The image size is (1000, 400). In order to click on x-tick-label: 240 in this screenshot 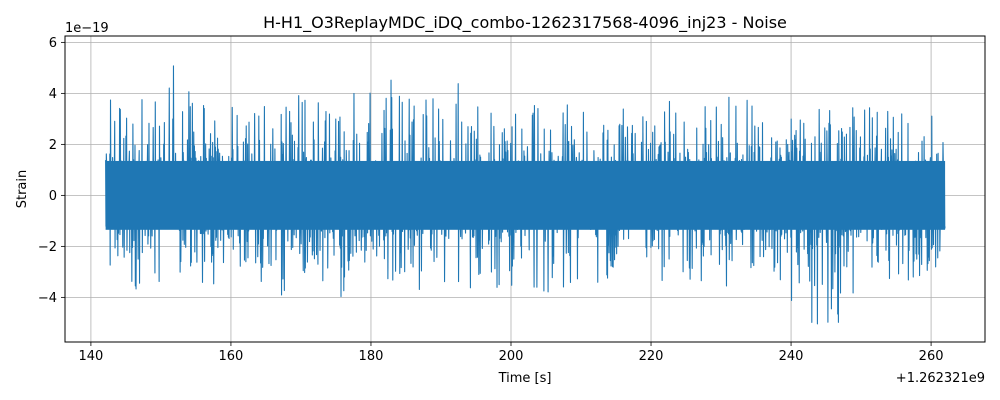, I will do `click(791, 356)`.